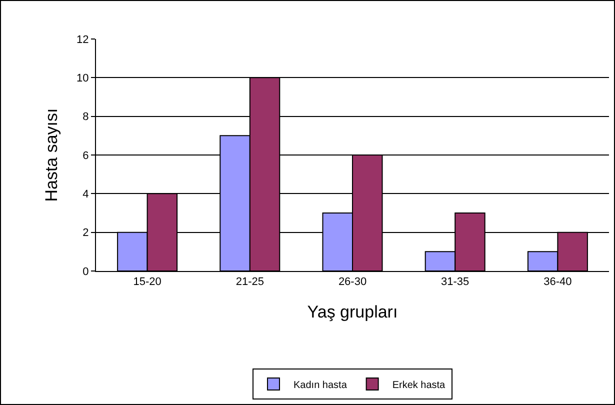 This screenshot has height=405, width=615. Describe the element at coordinates (352, 282) in the screenshot. I see `x-tick-label: 26-30` at that location.